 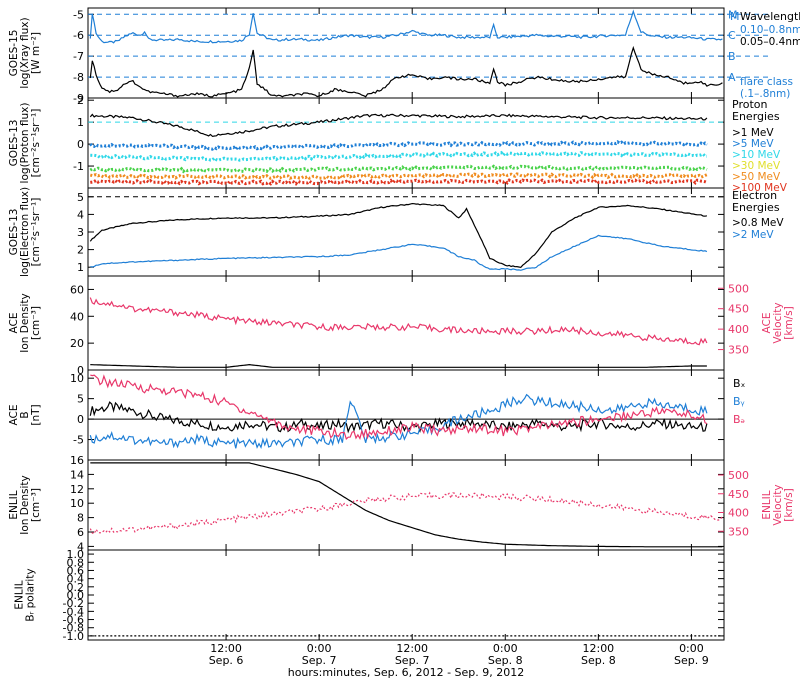 What do you see at coordinates (78, 56) in the screenshot?
I see `ytick-label-xray: -7` at bounding box center [78, 56].